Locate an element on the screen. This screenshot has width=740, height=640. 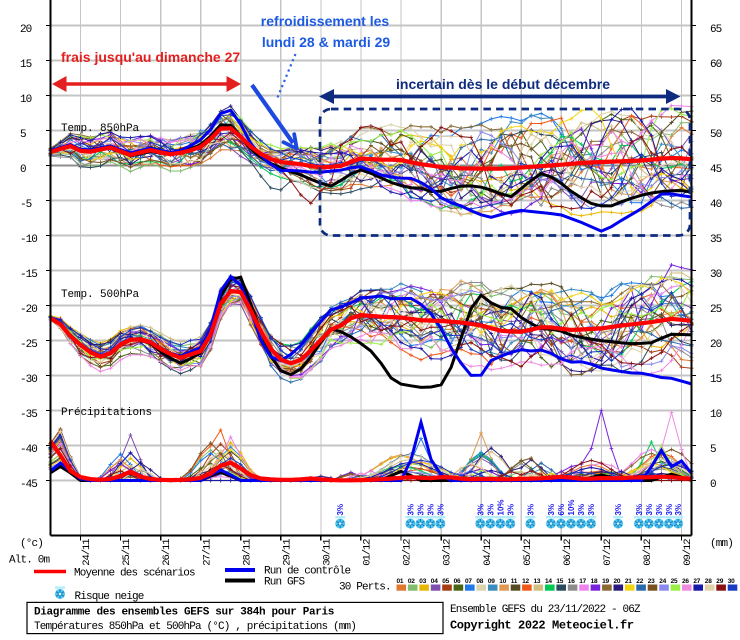
svg-text: refroidissement les is located at coordinates (325, 21).